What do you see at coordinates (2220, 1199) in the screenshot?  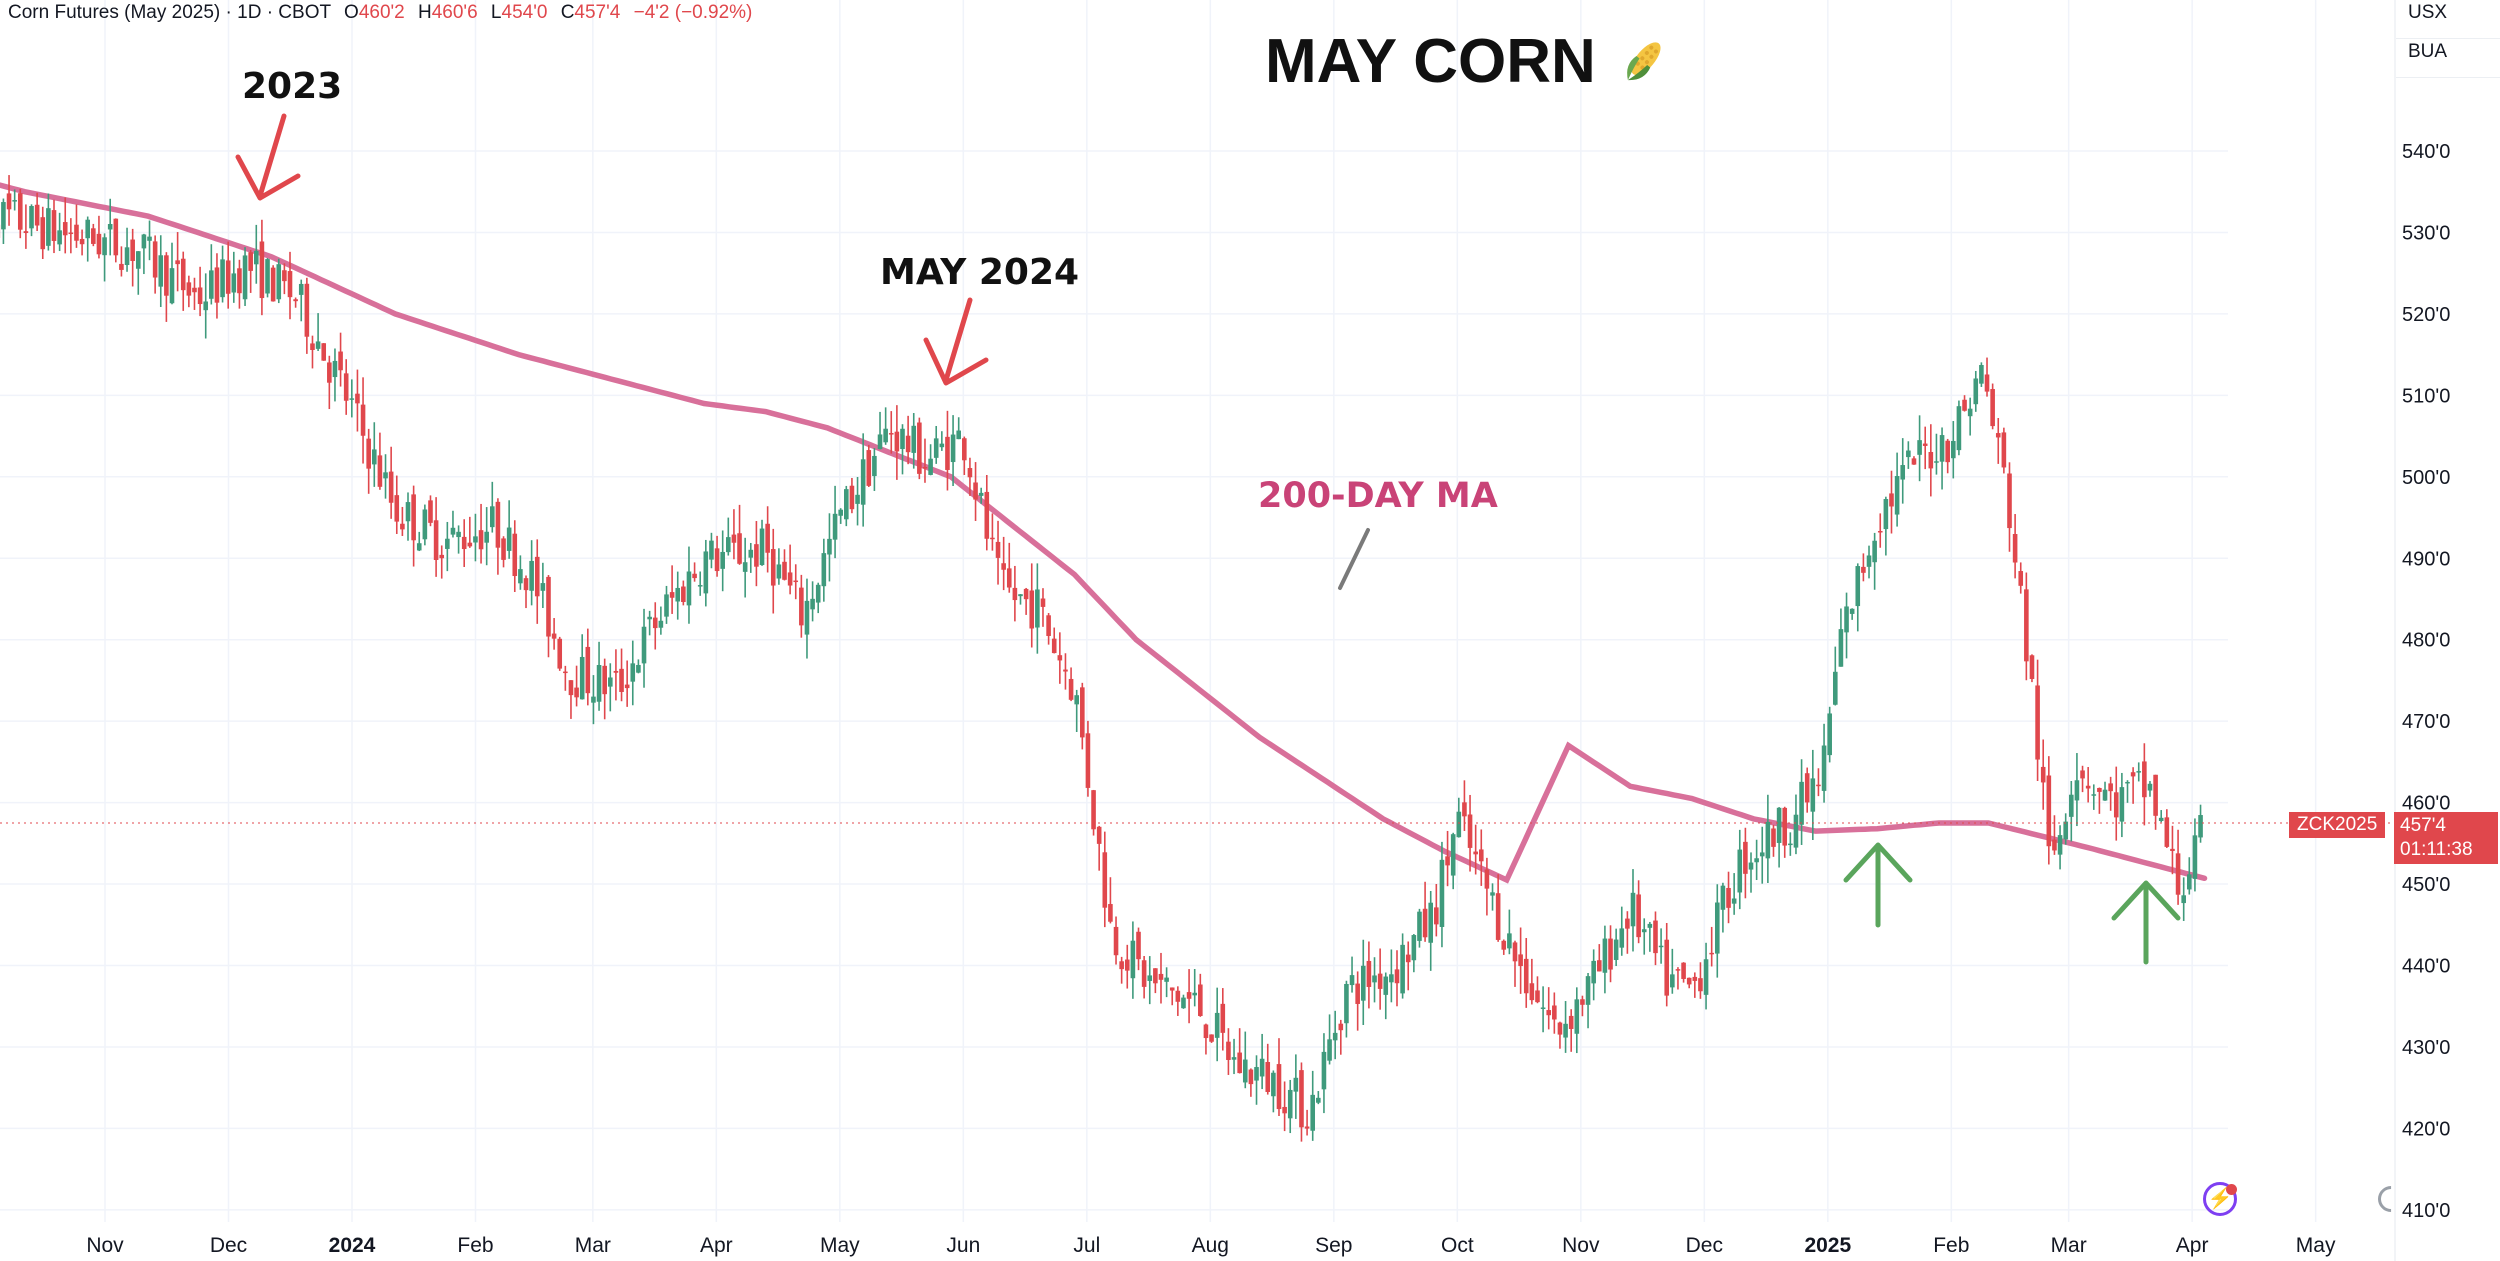 I see `lightning-icon: ⚡` at bounding box center [2220, 1199].